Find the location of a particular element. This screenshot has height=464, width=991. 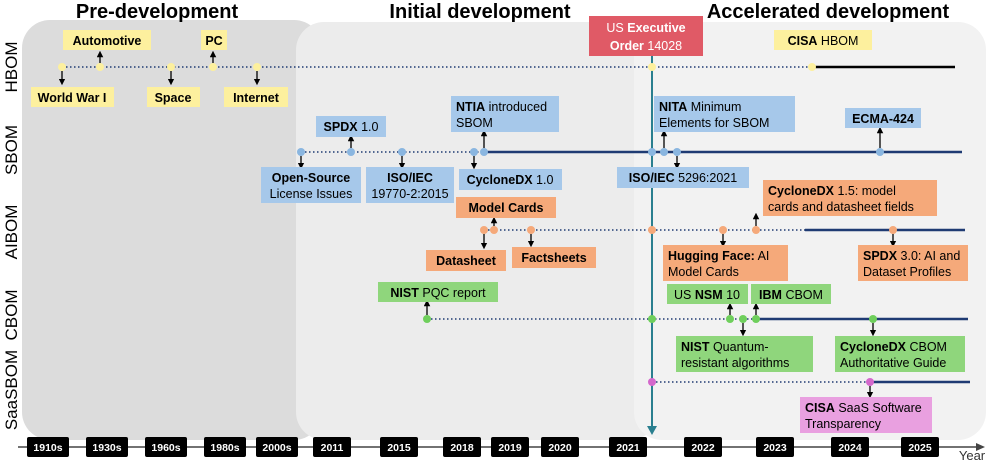

phase-title-initial: Initial development is located at coordinates (479, 12).